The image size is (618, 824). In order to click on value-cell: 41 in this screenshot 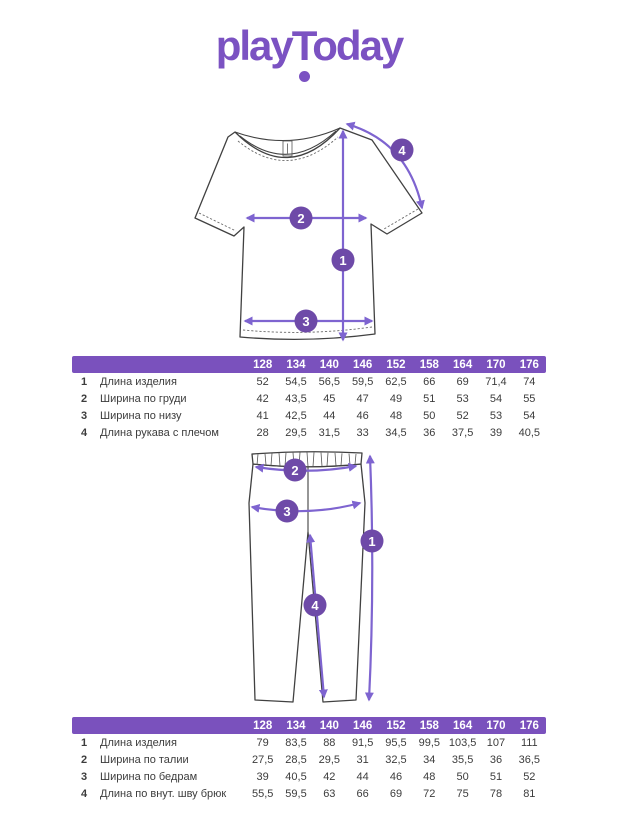, I will do `click(262, 415)`.